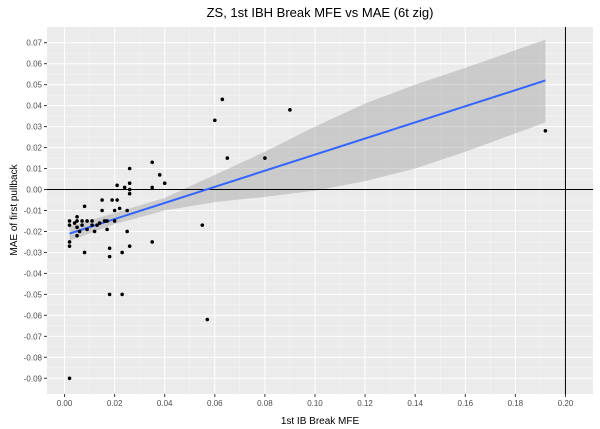 The width and height of the screenshot is (600, 429). I want to click on y-tick-label: 0.02, so click(34, 148).